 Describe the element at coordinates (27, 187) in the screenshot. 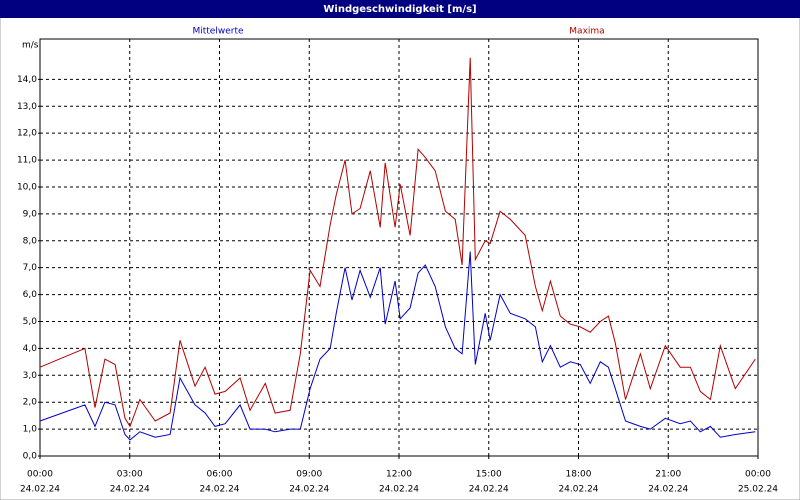

I see `y-tick-label: 10,0` at that location.